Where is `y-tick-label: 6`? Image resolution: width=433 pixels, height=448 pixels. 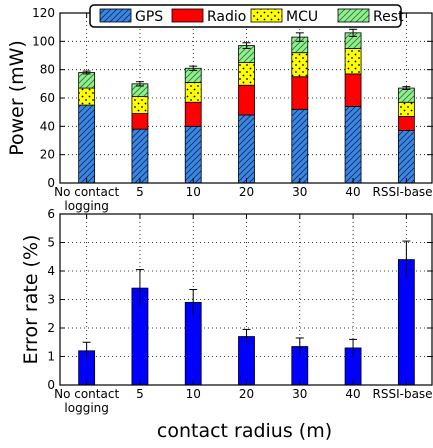 y-tick-label: 6 is located at coordinates (51, 214).